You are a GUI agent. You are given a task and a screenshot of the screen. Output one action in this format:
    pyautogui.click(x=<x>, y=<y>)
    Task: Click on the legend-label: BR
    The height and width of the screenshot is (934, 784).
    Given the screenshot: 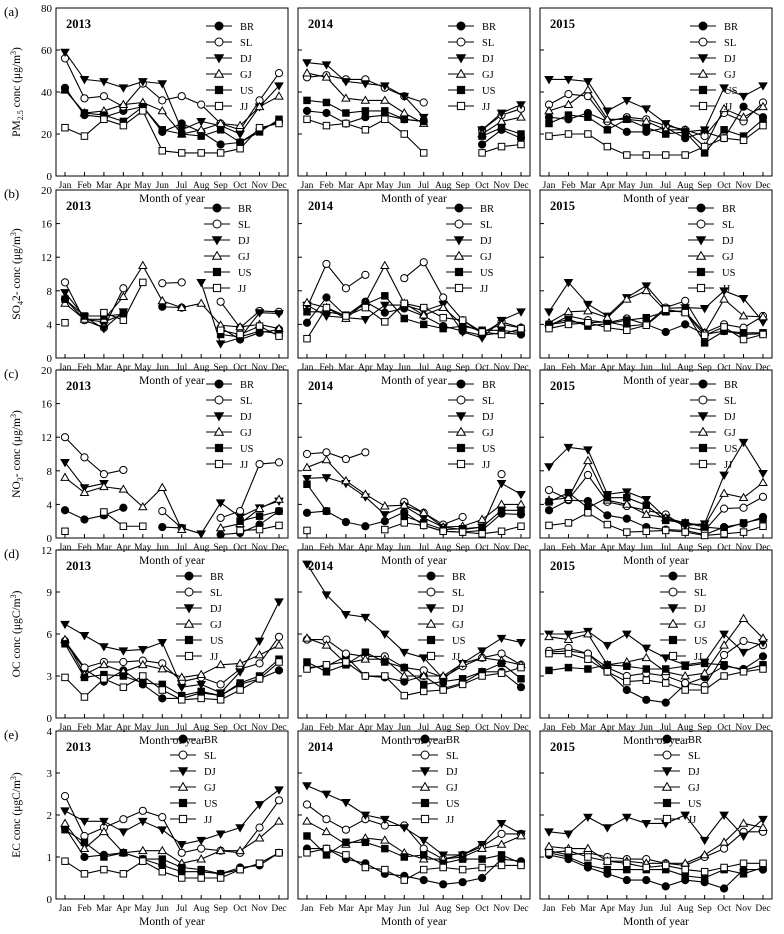 What is the action you would take?
    pyautogui.click(x=247, y=385)
    